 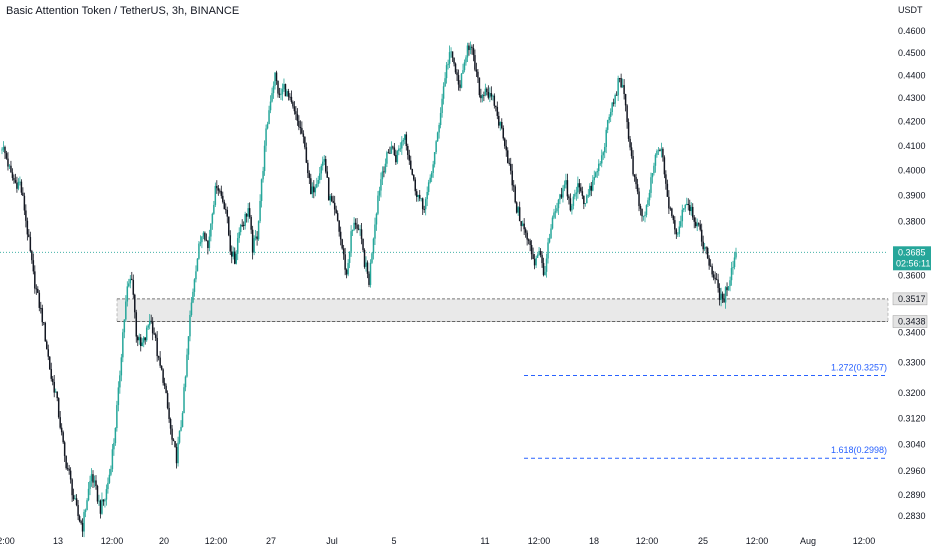 I want to click on price-tick-label: 0.2960, so click(x=912, y=471).